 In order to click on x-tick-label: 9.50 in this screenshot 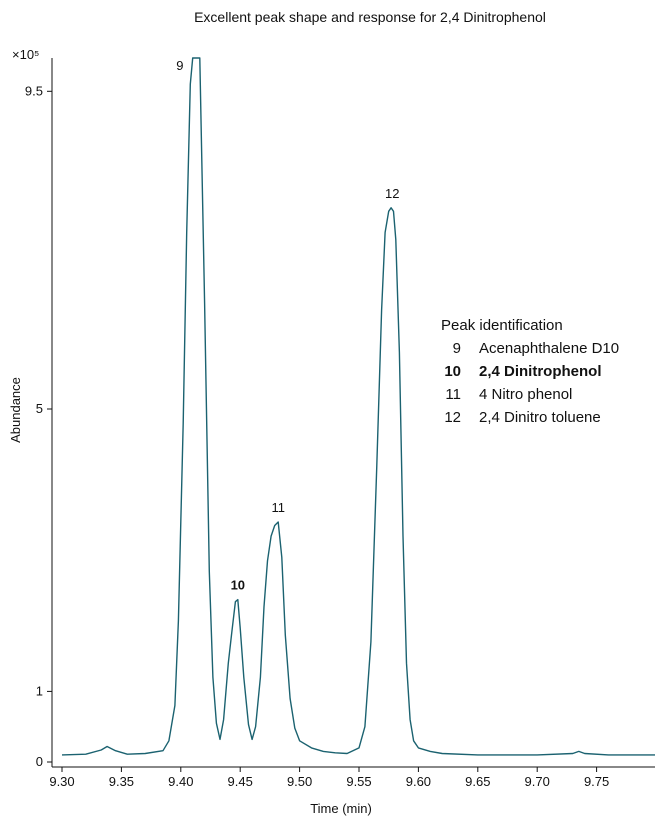, I will do `click(299, 781)`.